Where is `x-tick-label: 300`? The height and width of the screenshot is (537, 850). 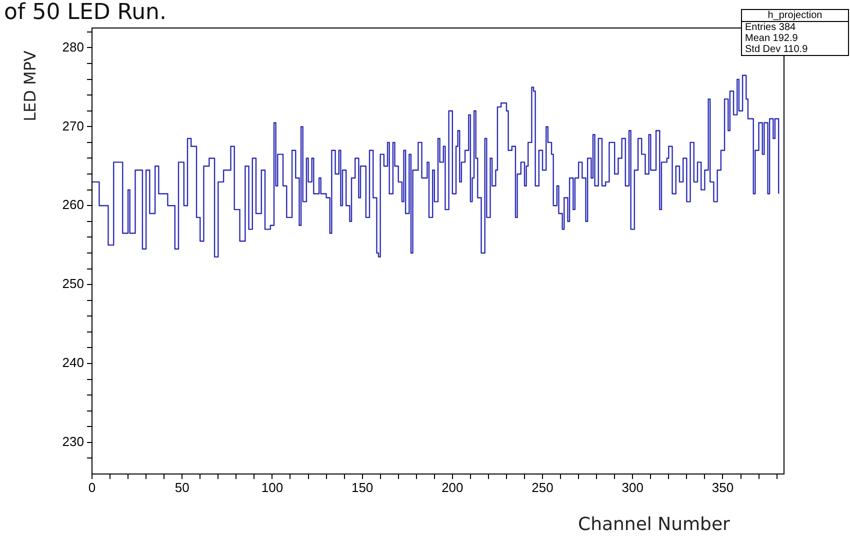
x-tick-label: 300 is located at coordinates (633, 488).